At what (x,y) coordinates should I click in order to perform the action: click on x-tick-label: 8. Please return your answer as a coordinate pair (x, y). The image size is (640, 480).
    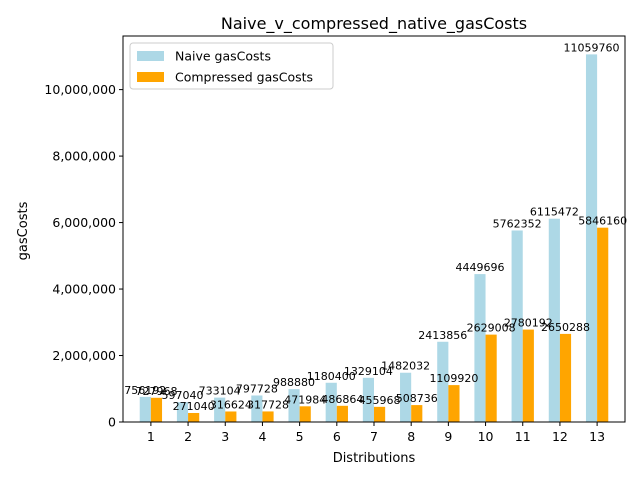
    Looking at the image, I should click on (411, 436).